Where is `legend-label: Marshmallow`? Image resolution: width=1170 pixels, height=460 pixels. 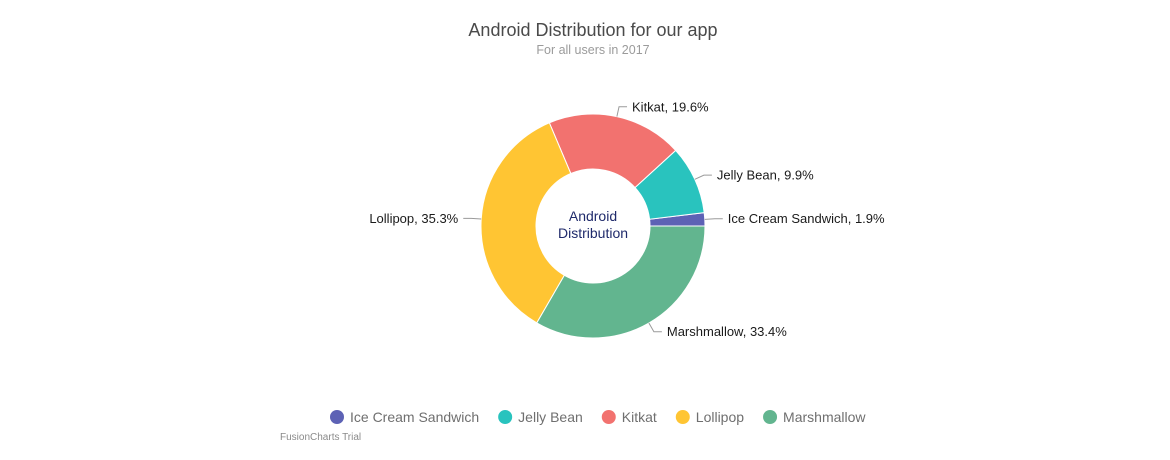
legend-label: Marshmallow is located at coordinates (824, 417).